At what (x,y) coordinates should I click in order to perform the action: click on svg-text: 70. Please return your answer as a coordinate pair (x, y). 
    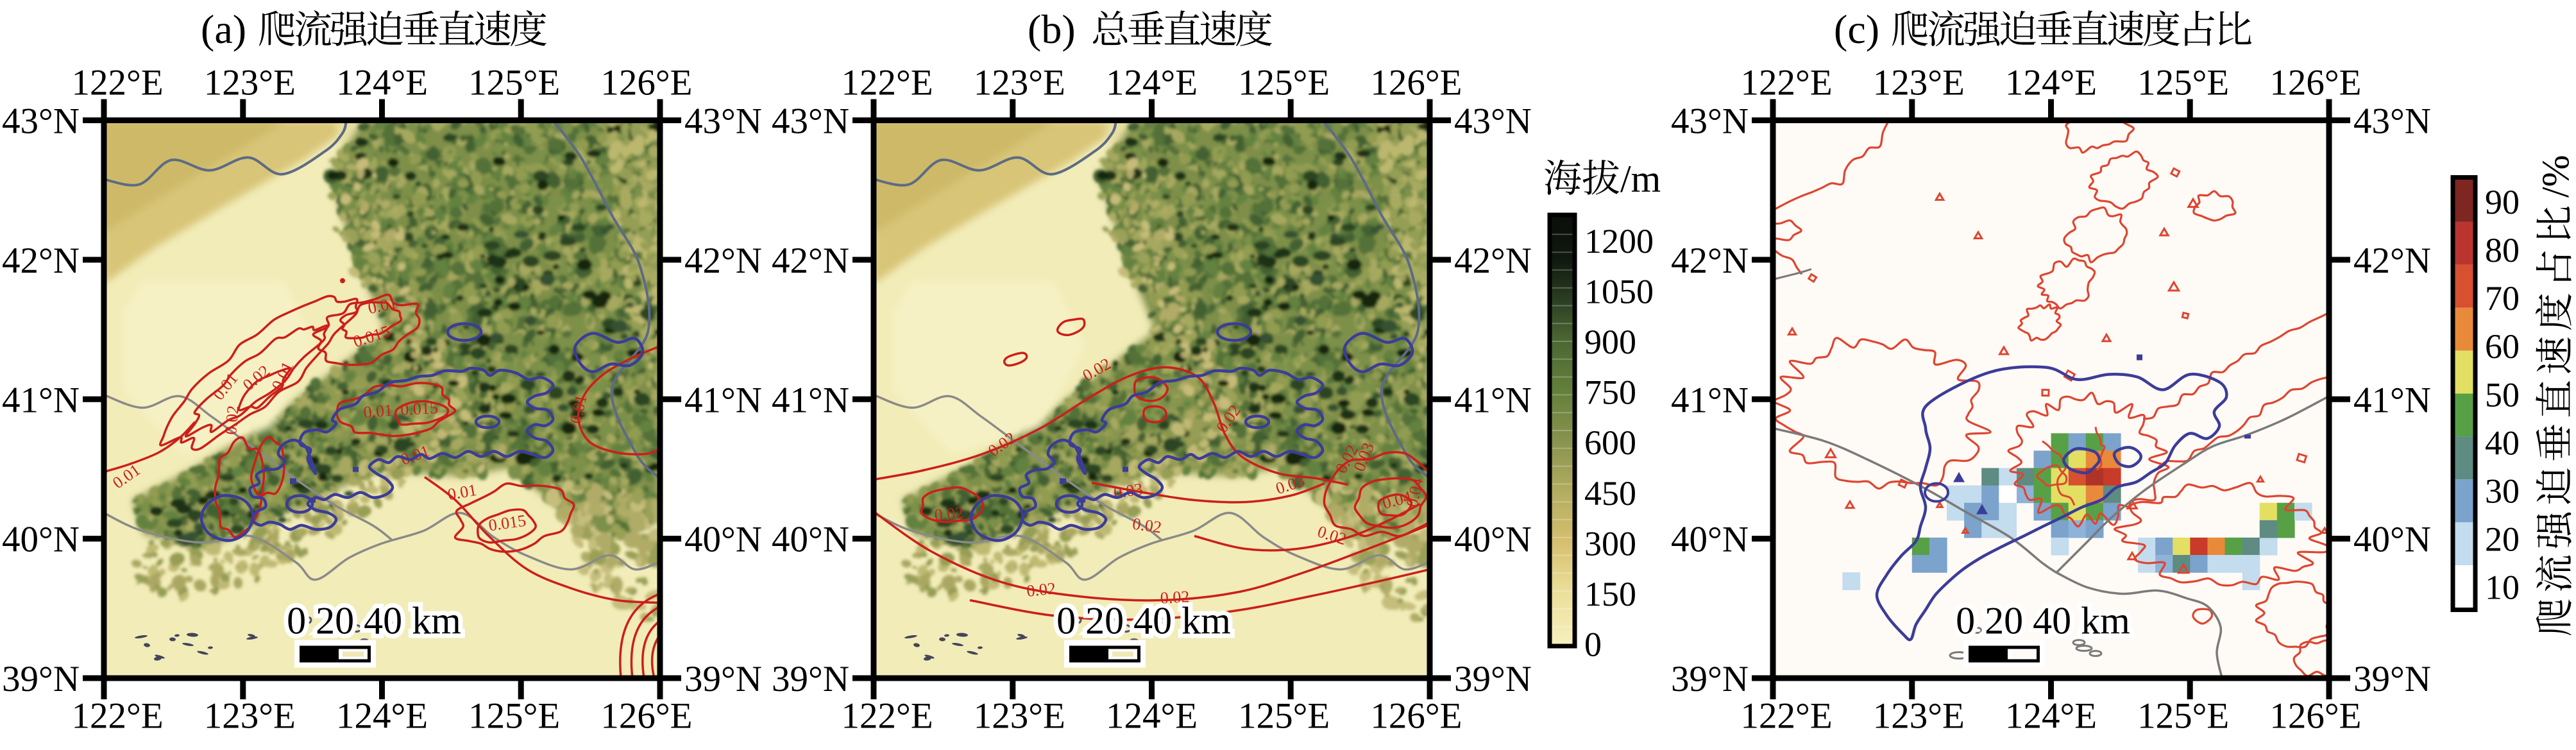
    Looking at the image, I should click on (2502, 298).